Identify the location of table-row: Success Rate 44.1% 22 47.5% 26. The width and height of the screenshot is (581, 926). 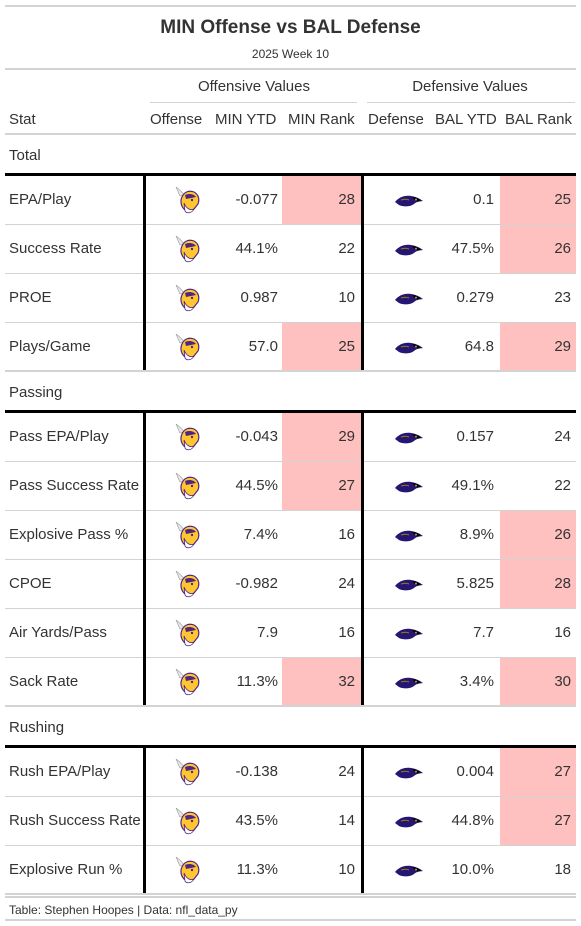
(290, 249).